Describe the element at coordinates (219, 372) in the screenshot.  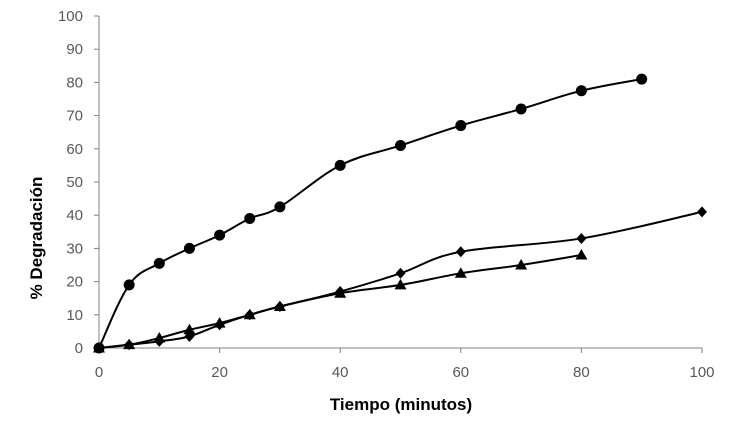
I see `x-tick-label: 20` at that location.